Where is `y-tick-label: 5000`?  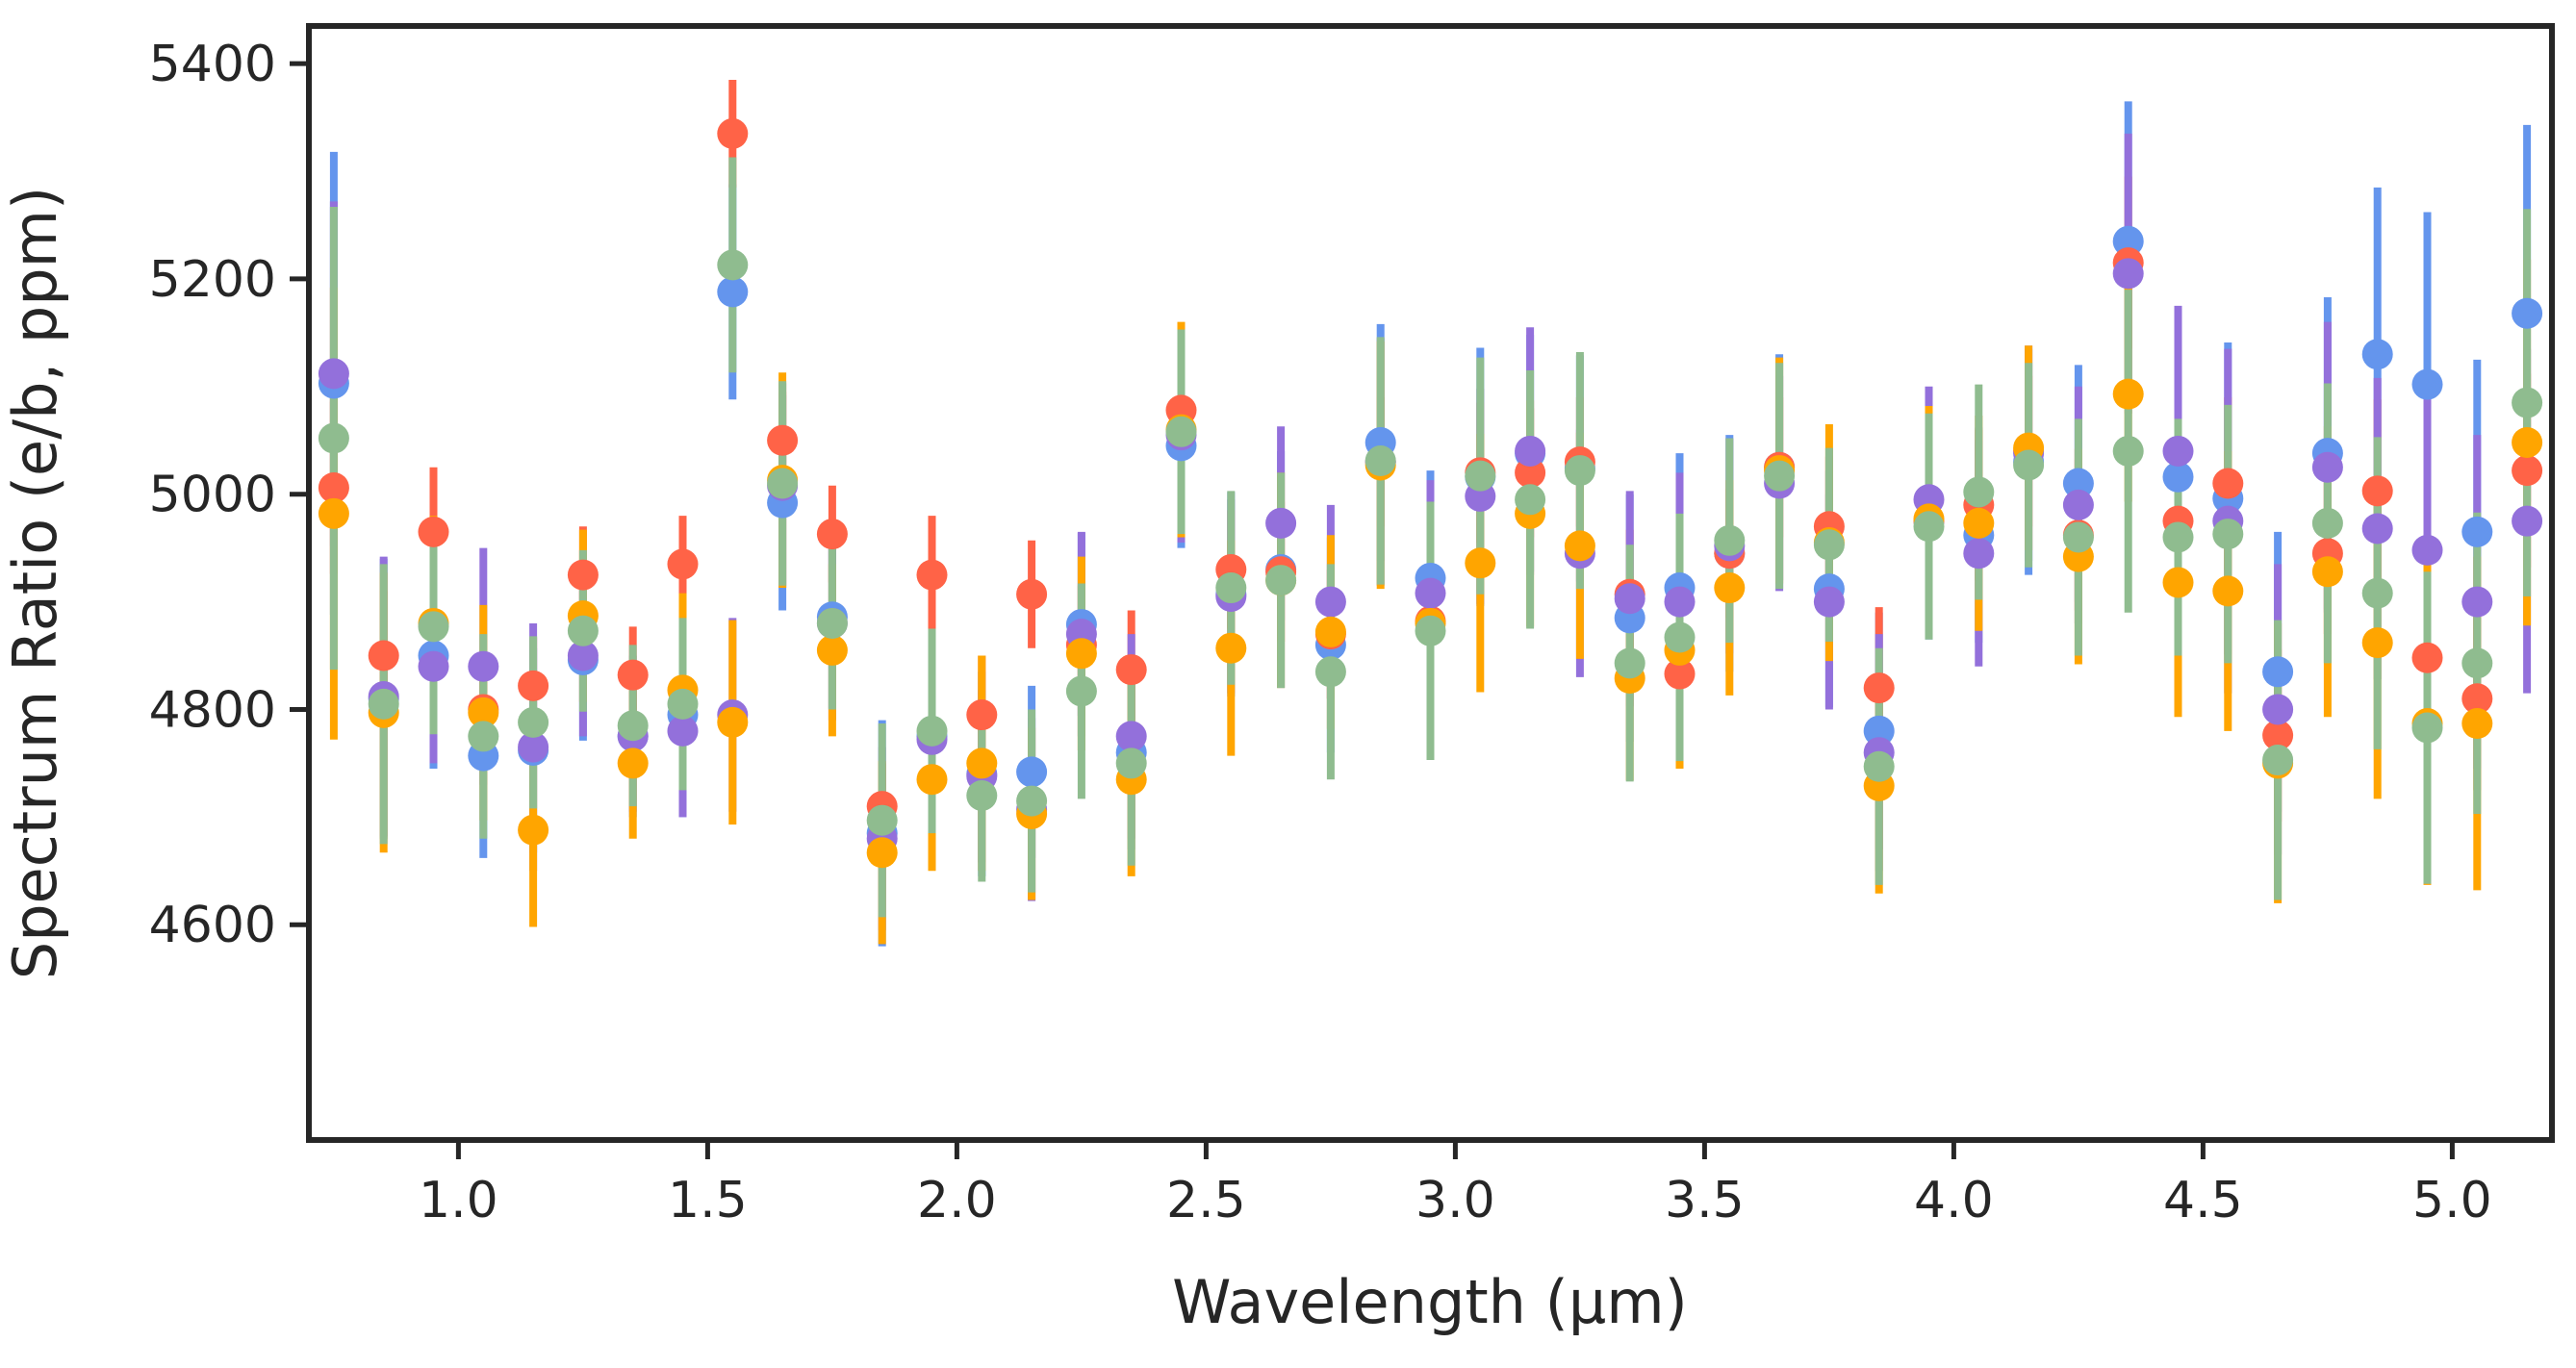 y-tick-label: 5000 is located at coordinates (212, 496).